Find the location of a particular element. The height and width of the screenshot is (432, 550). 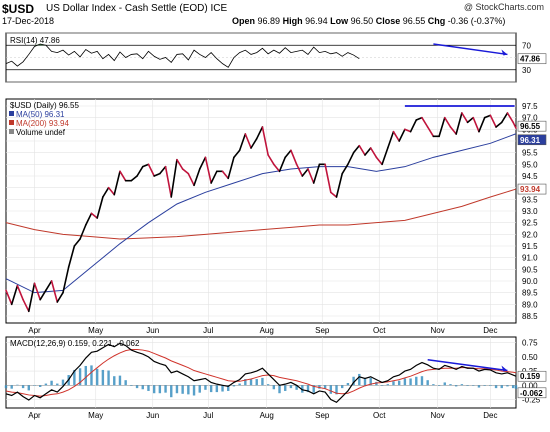

chg-value: -0.36 (-0.37%) is located at coordinates (476, 21).